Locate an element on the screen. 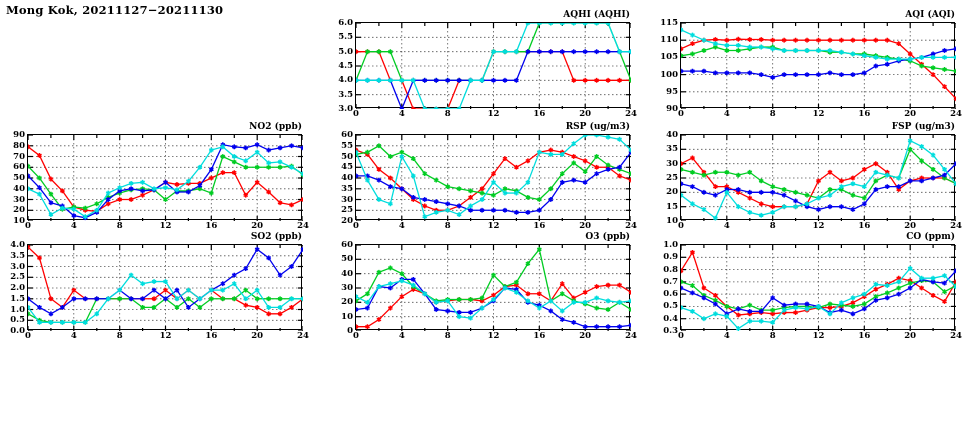  chart-panel-fsp: FSP (ug/m3) 10 15 20 25 30 35 40 0 4 8 12 16 20 24 is located at coordinates (814, 176).